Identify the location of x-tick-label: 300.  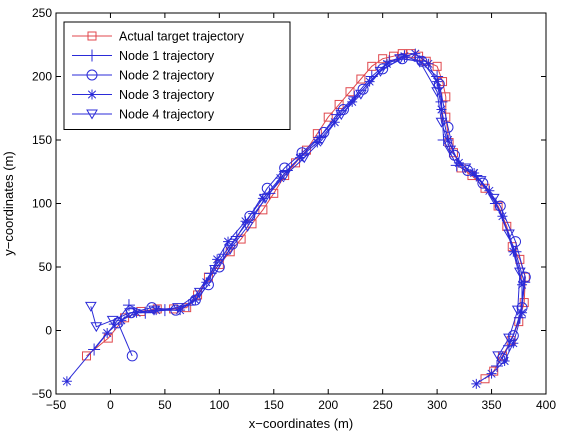
(437, 405).